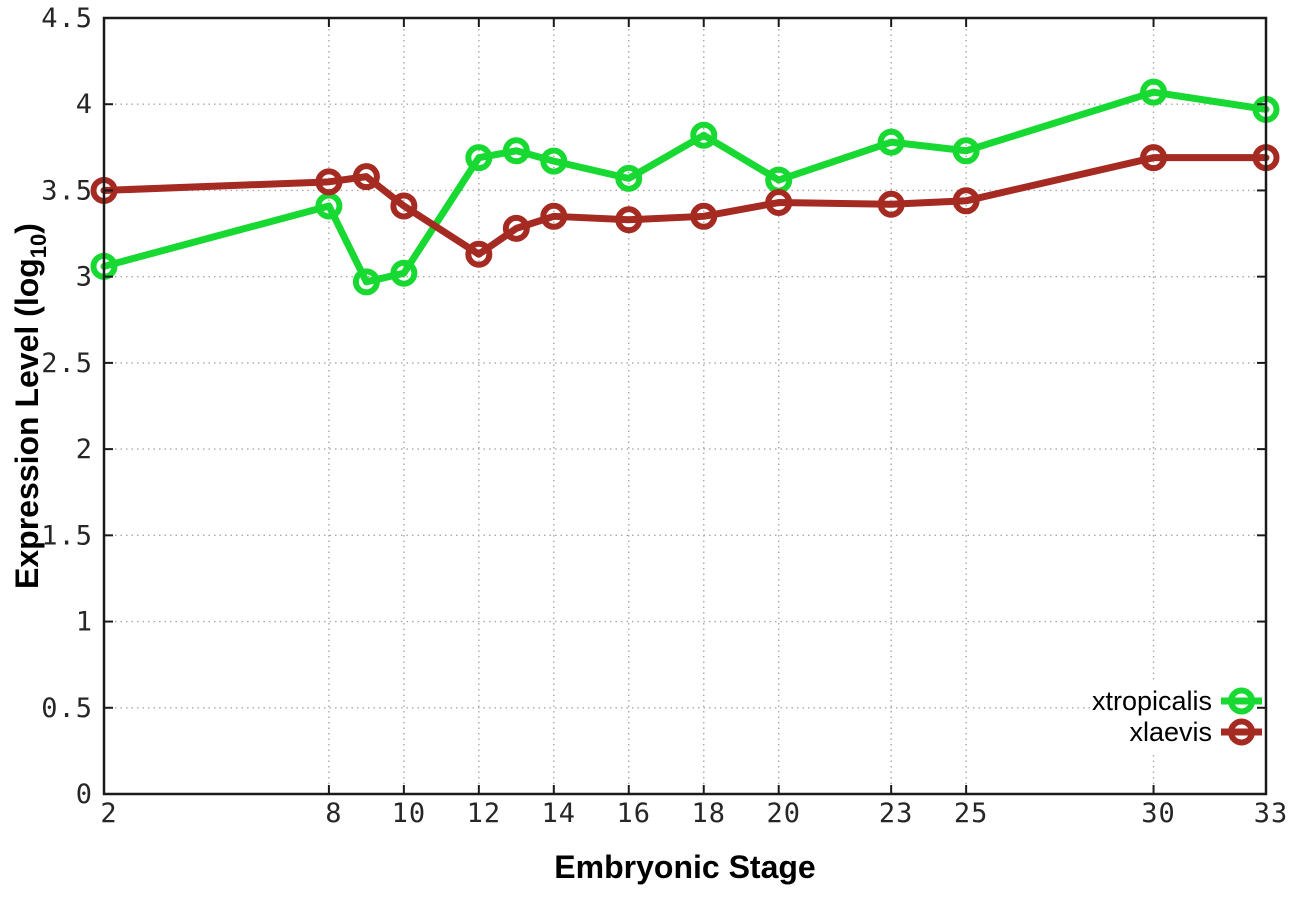  I want to click on y-tick-label: 0, so click(84, 794).